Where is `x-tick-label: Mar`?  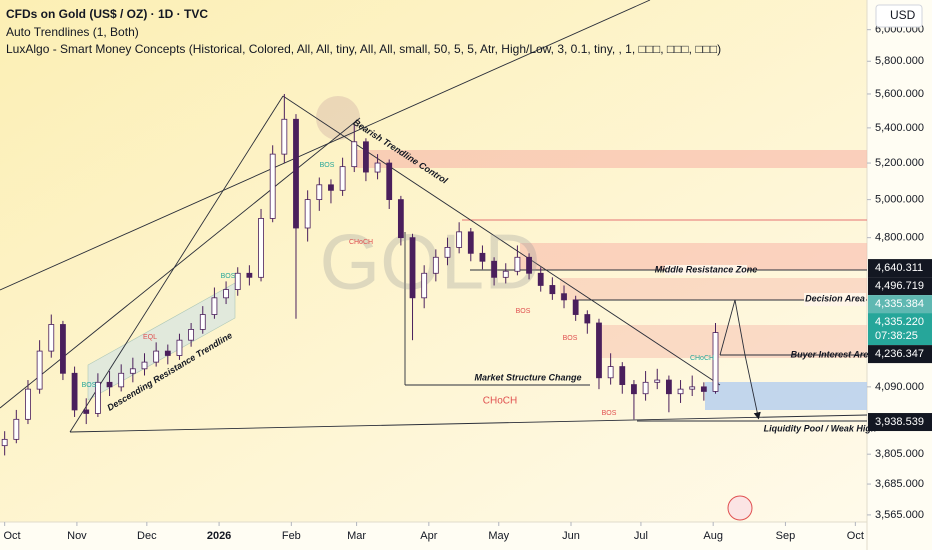 x-tick-label: Mar is located at coordinates (356, 536).